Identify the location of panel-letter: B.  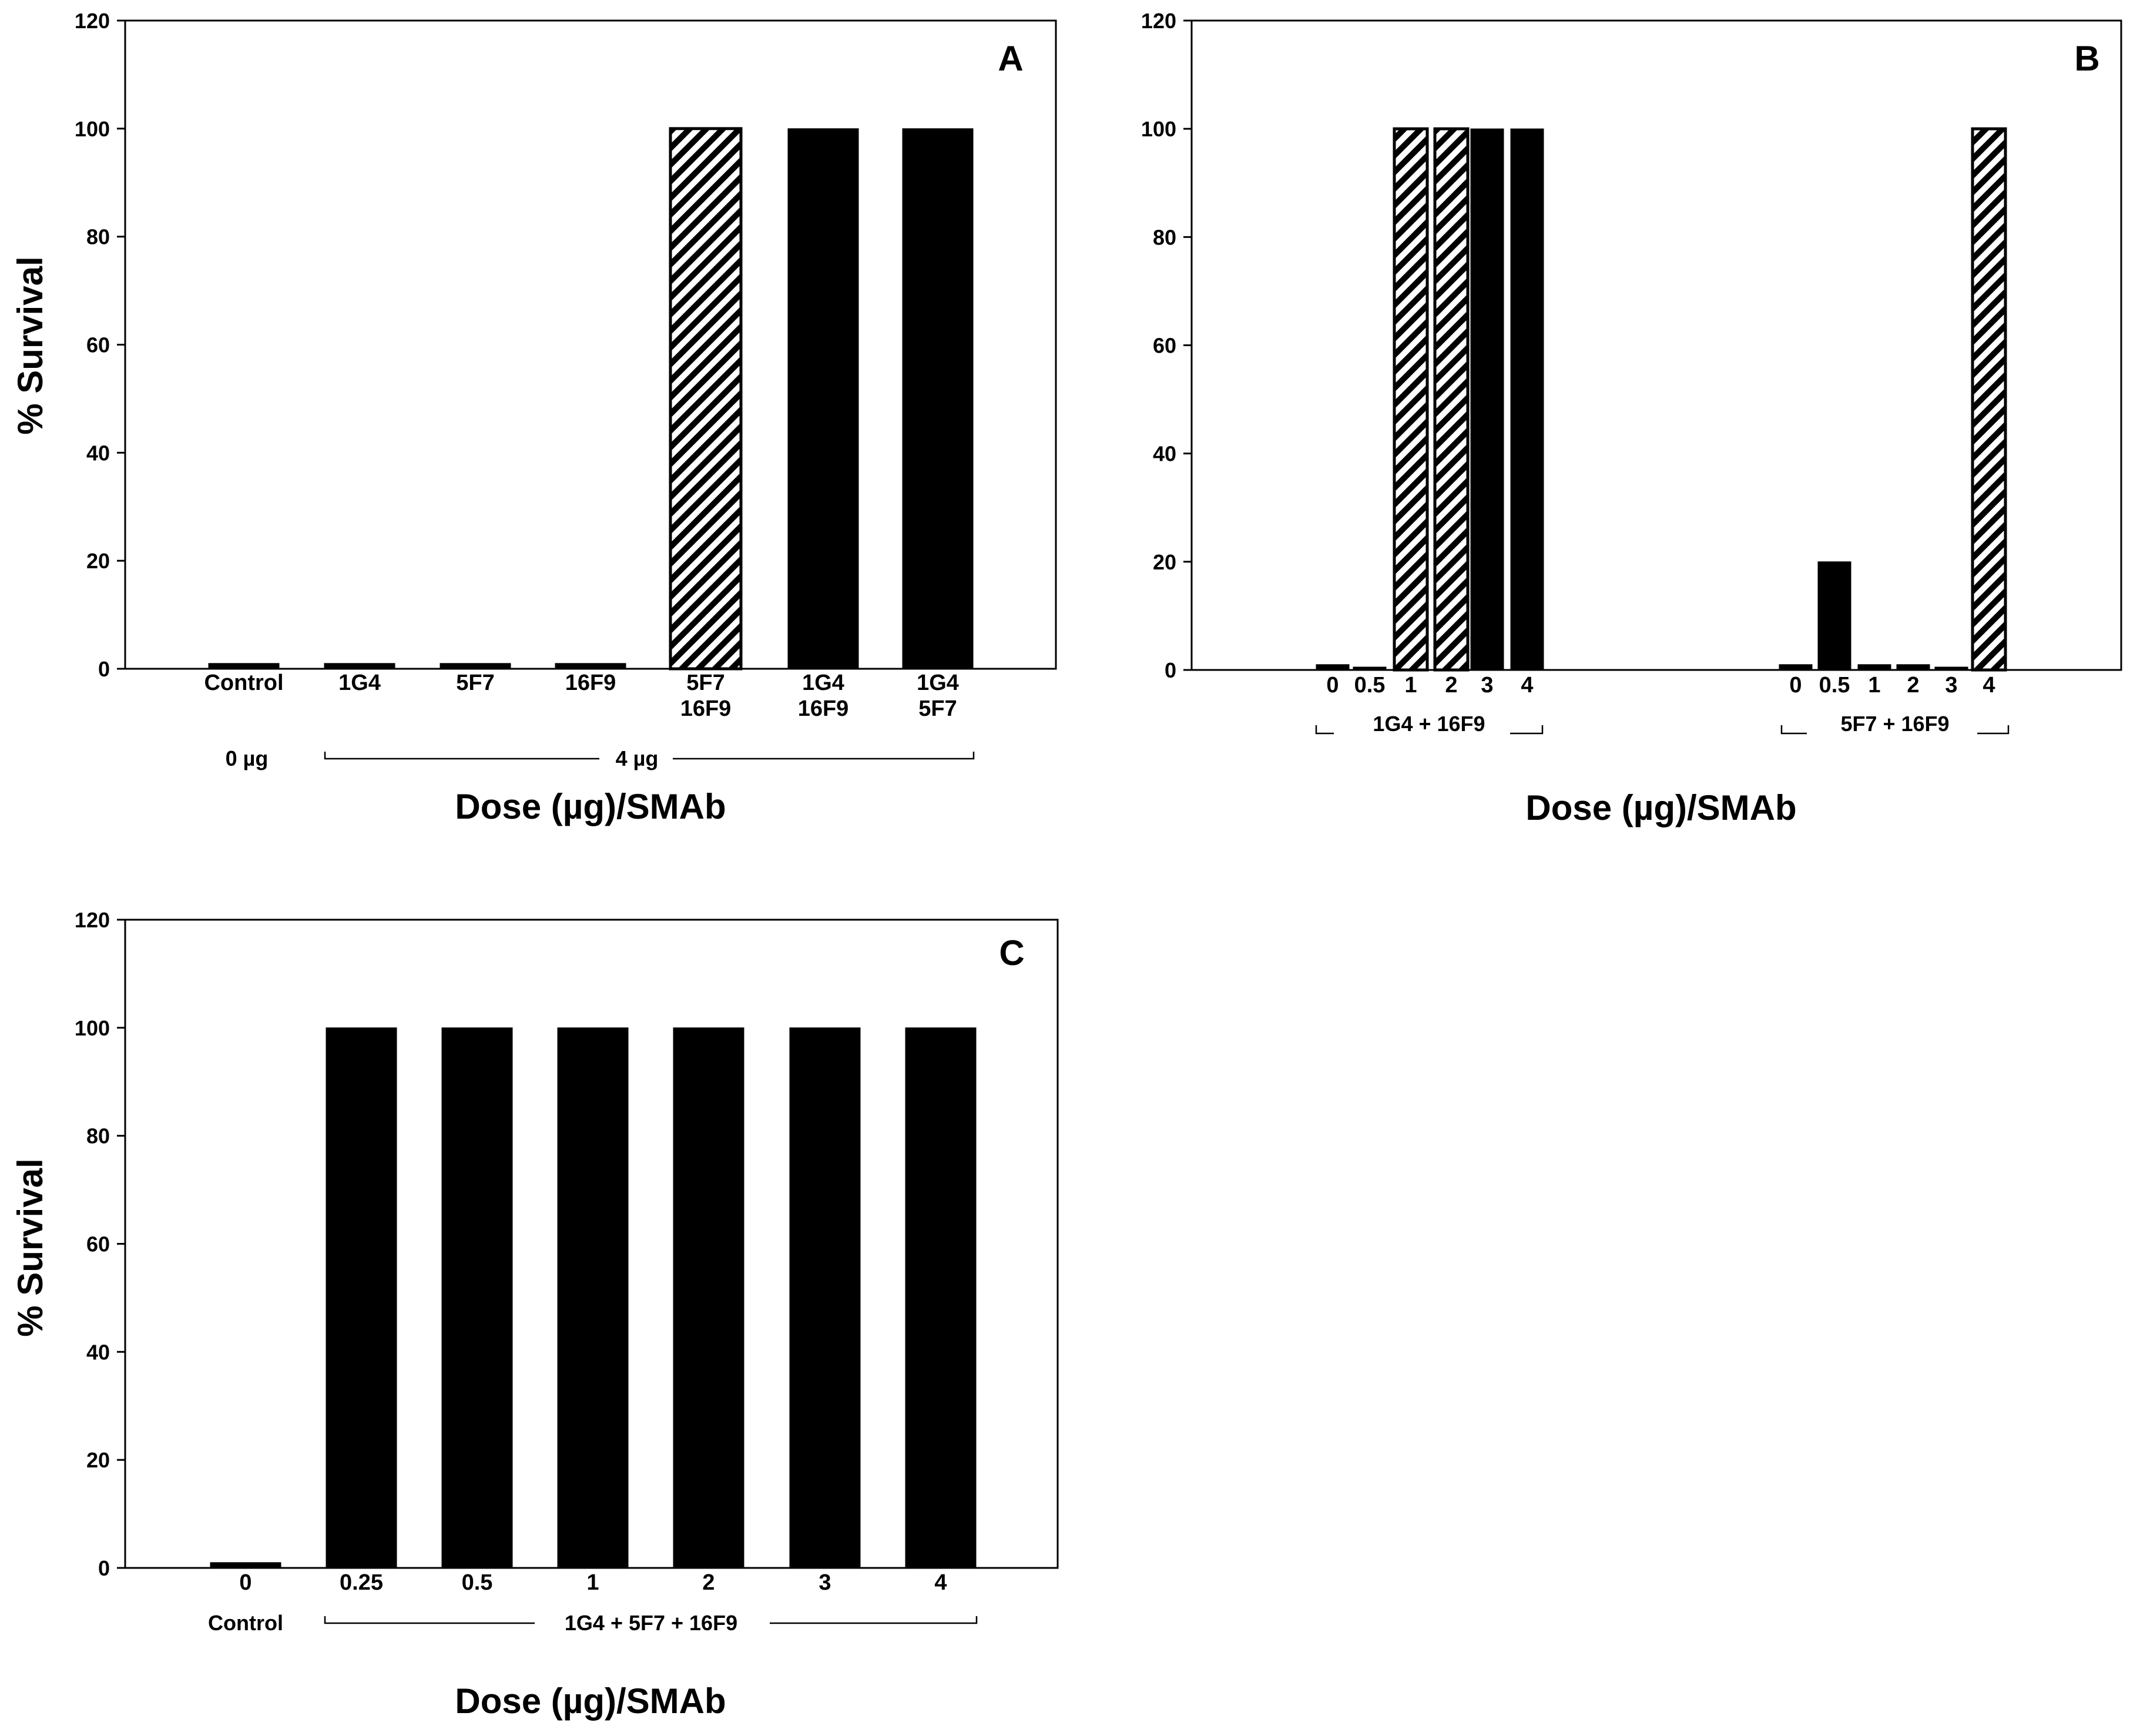
(2086, 58).